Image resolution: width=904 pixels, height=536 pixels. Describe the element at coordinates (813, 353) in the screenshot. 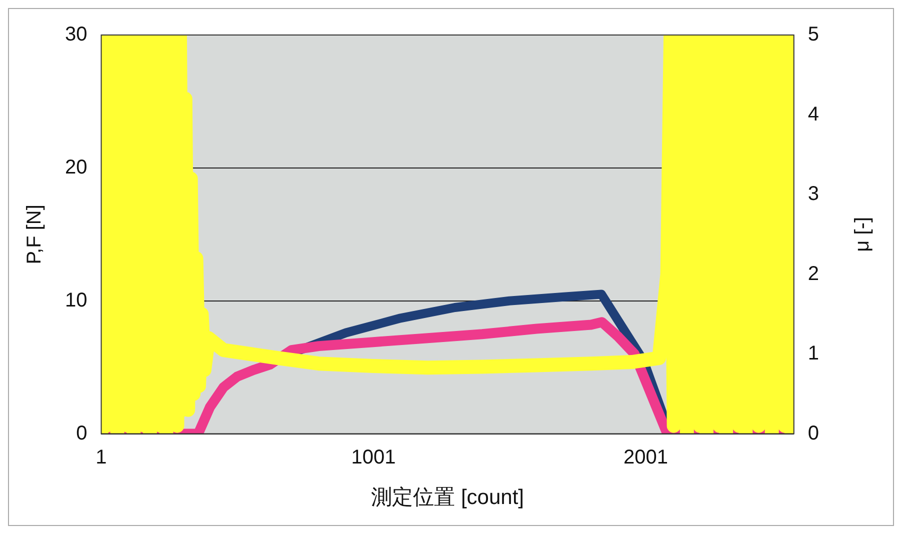

I see `y2-tick-label: 1` at that location.